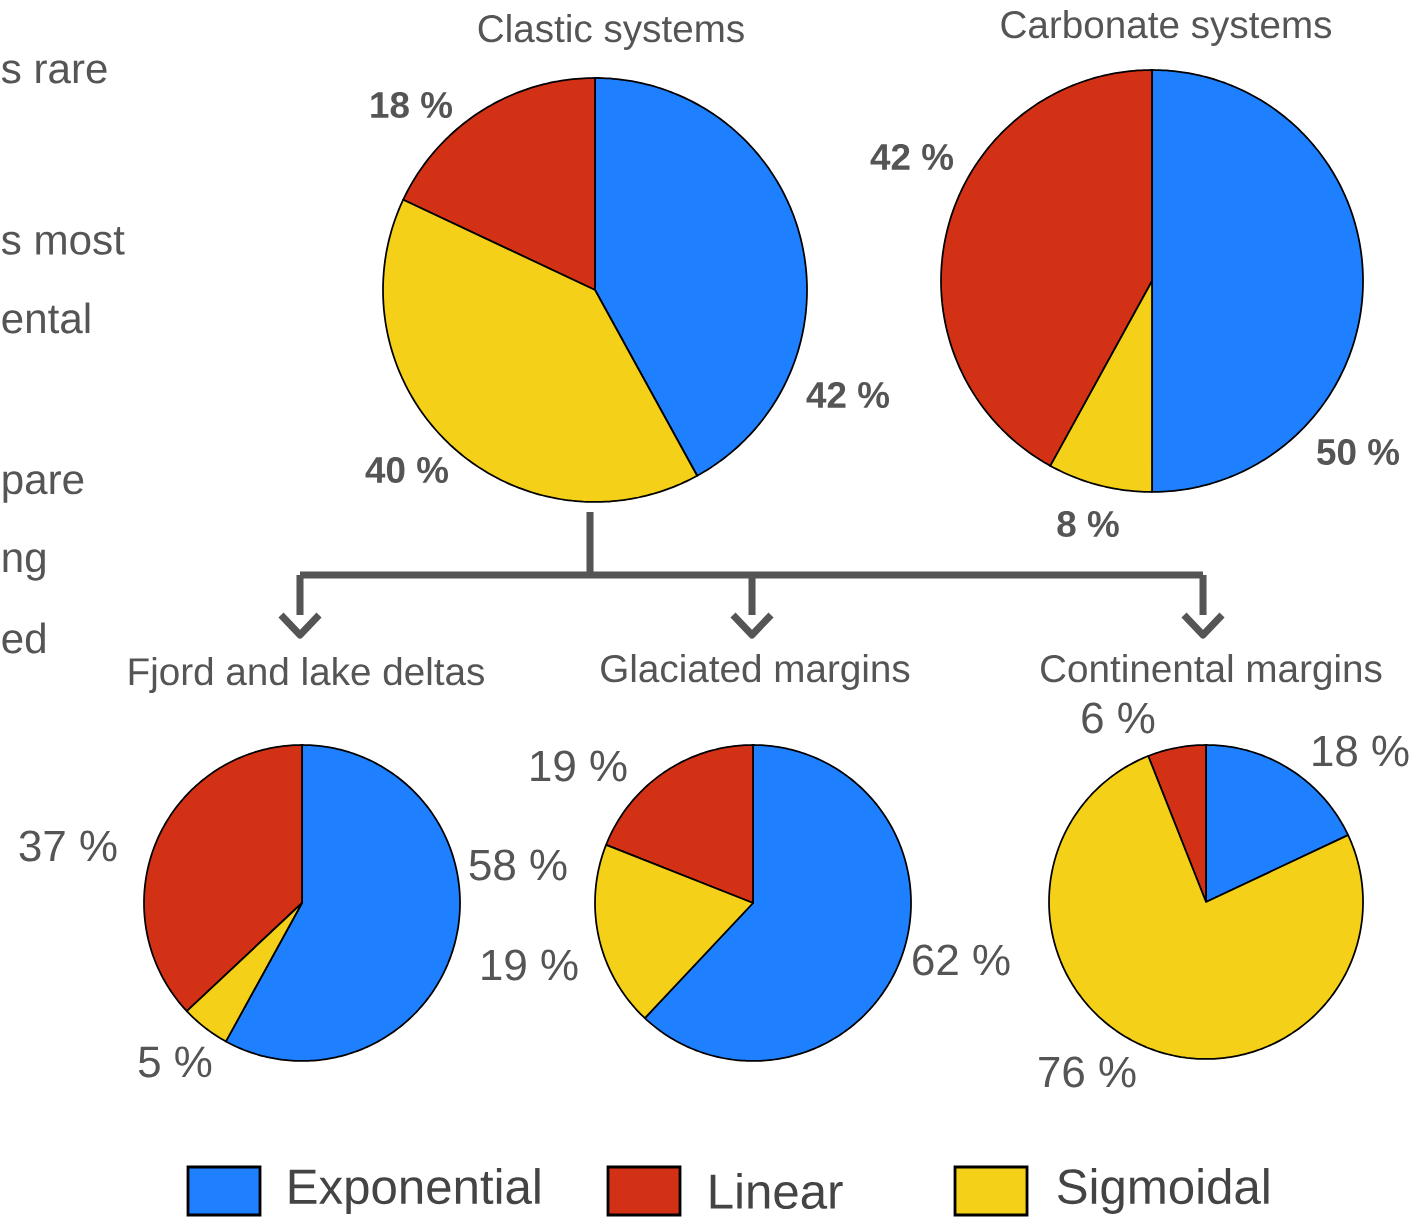 The width and height of the screenshot is (1424, 1222). Describe the element at coordinates (755, 671) in the screenshot. I see `chart-title: Glaciated margins` at that location.